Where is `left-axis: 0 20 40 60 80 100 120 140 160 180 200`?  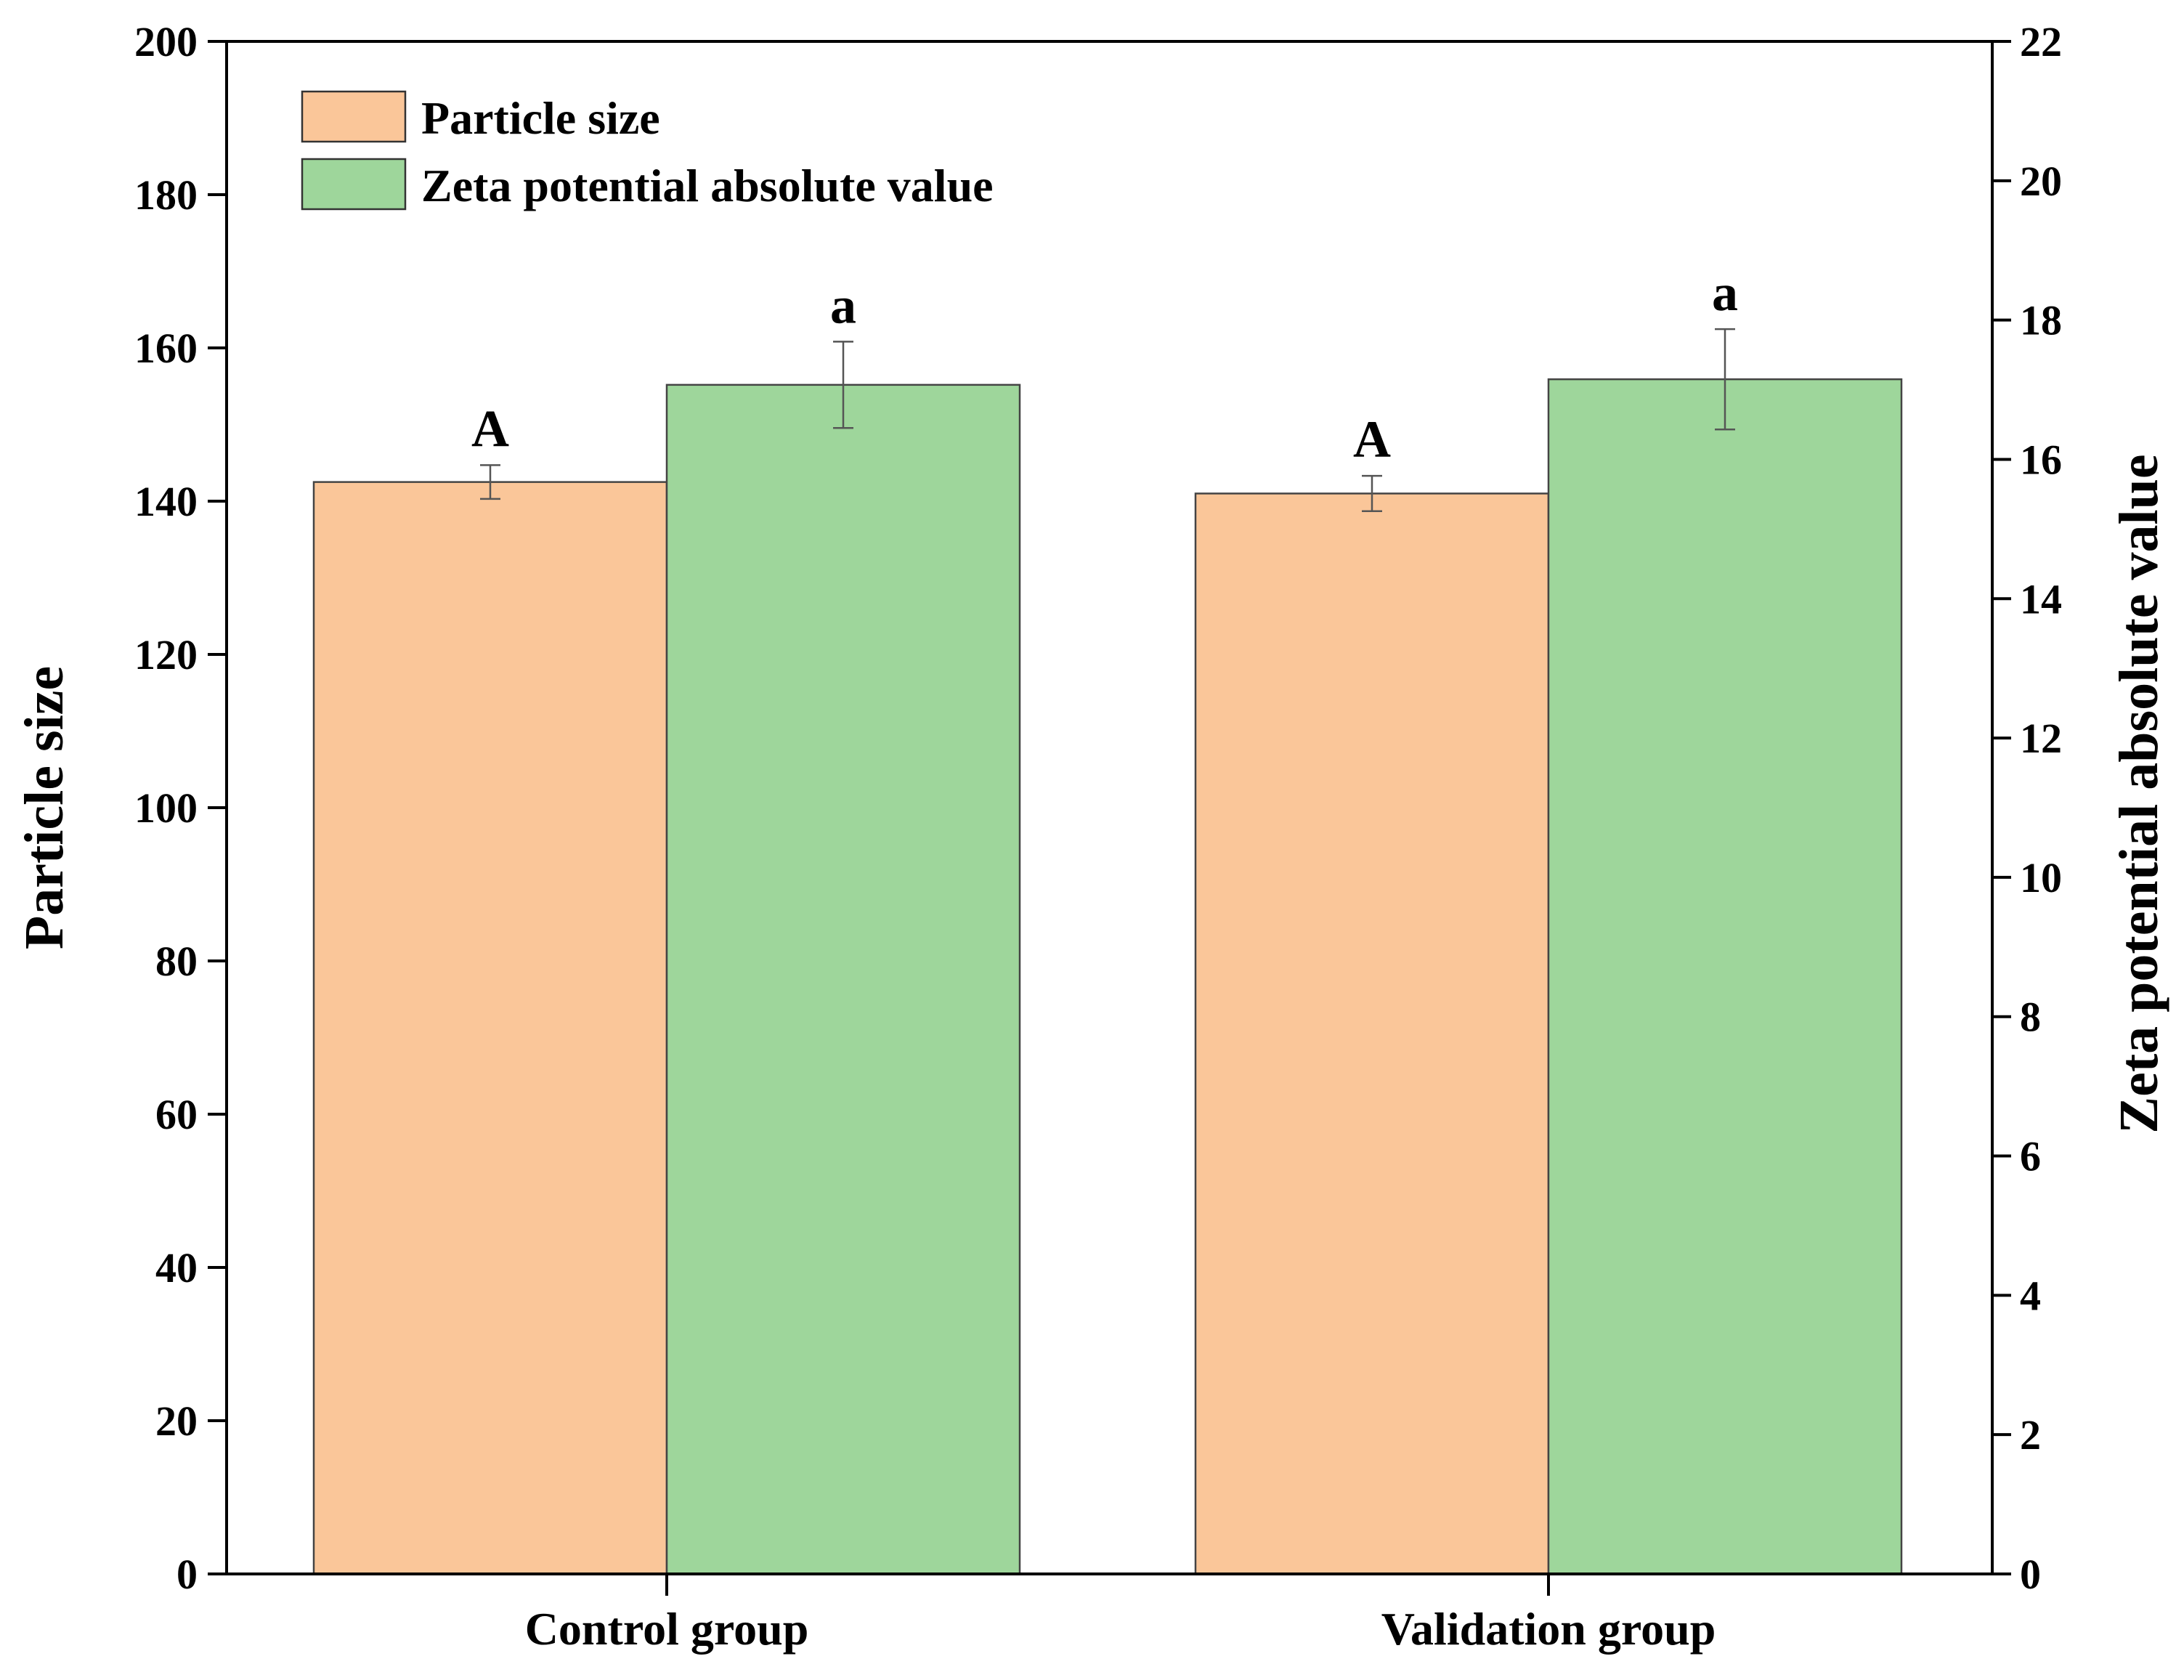 left-axis: 0 20 40 60 80 100 120 140 160 180 200 is located at coordinates (180, 808).